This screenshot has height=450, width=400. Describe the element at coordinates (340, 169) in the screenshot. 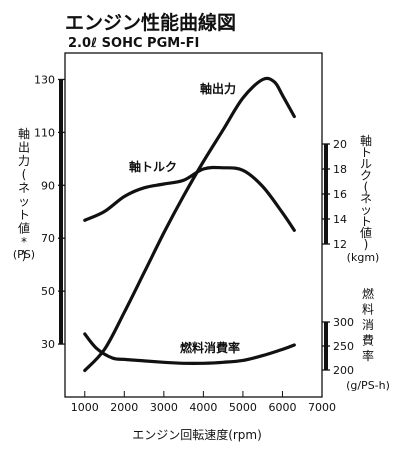

I see `torque-tick-label: 18` at that location.